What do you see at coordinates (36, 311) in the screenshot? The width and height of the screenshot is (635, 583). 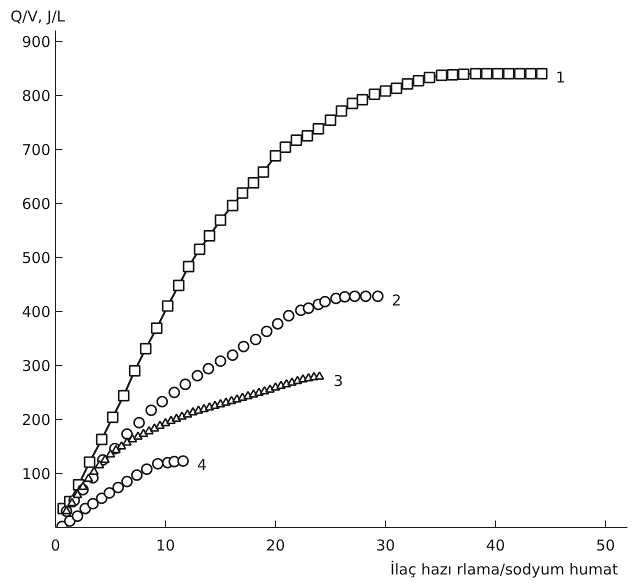 I see `y-tick-label: 400` at bounding box center [36, 311].